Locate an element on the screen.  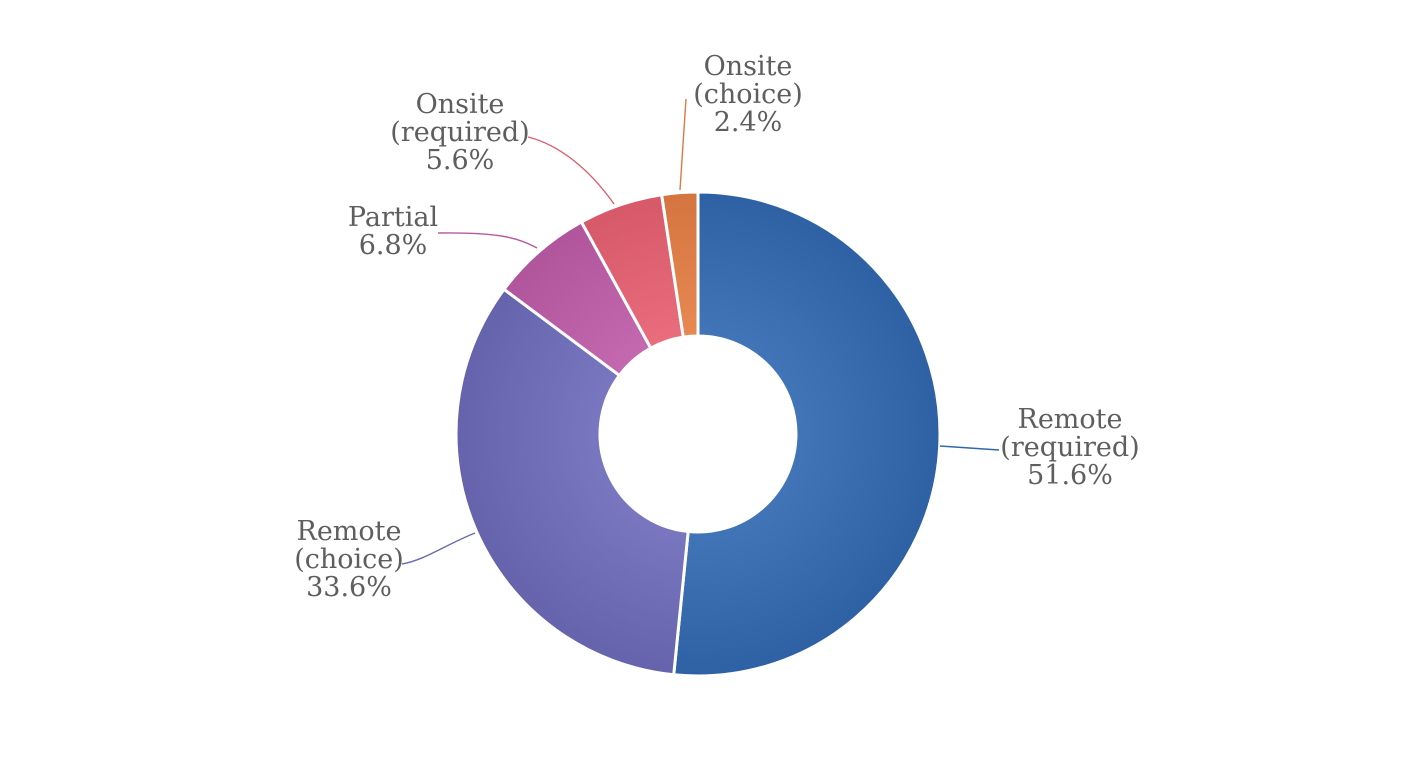
slice-label: Partial 6.8% is located at coordinates (393, 231).